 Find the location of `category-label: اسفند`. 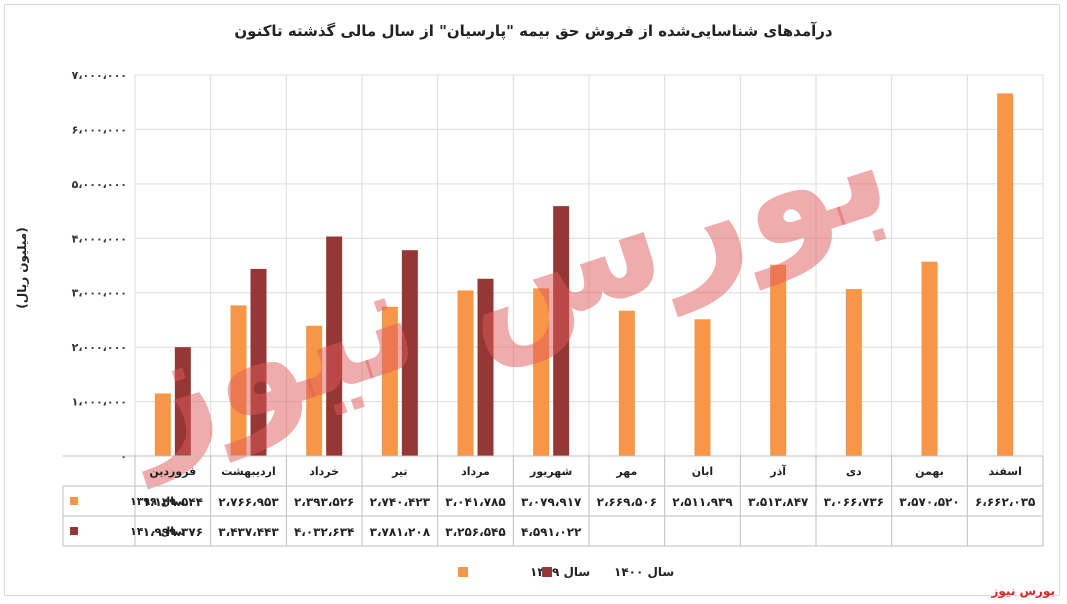

category-label: اسفند is located at coordinates (1004, 471).